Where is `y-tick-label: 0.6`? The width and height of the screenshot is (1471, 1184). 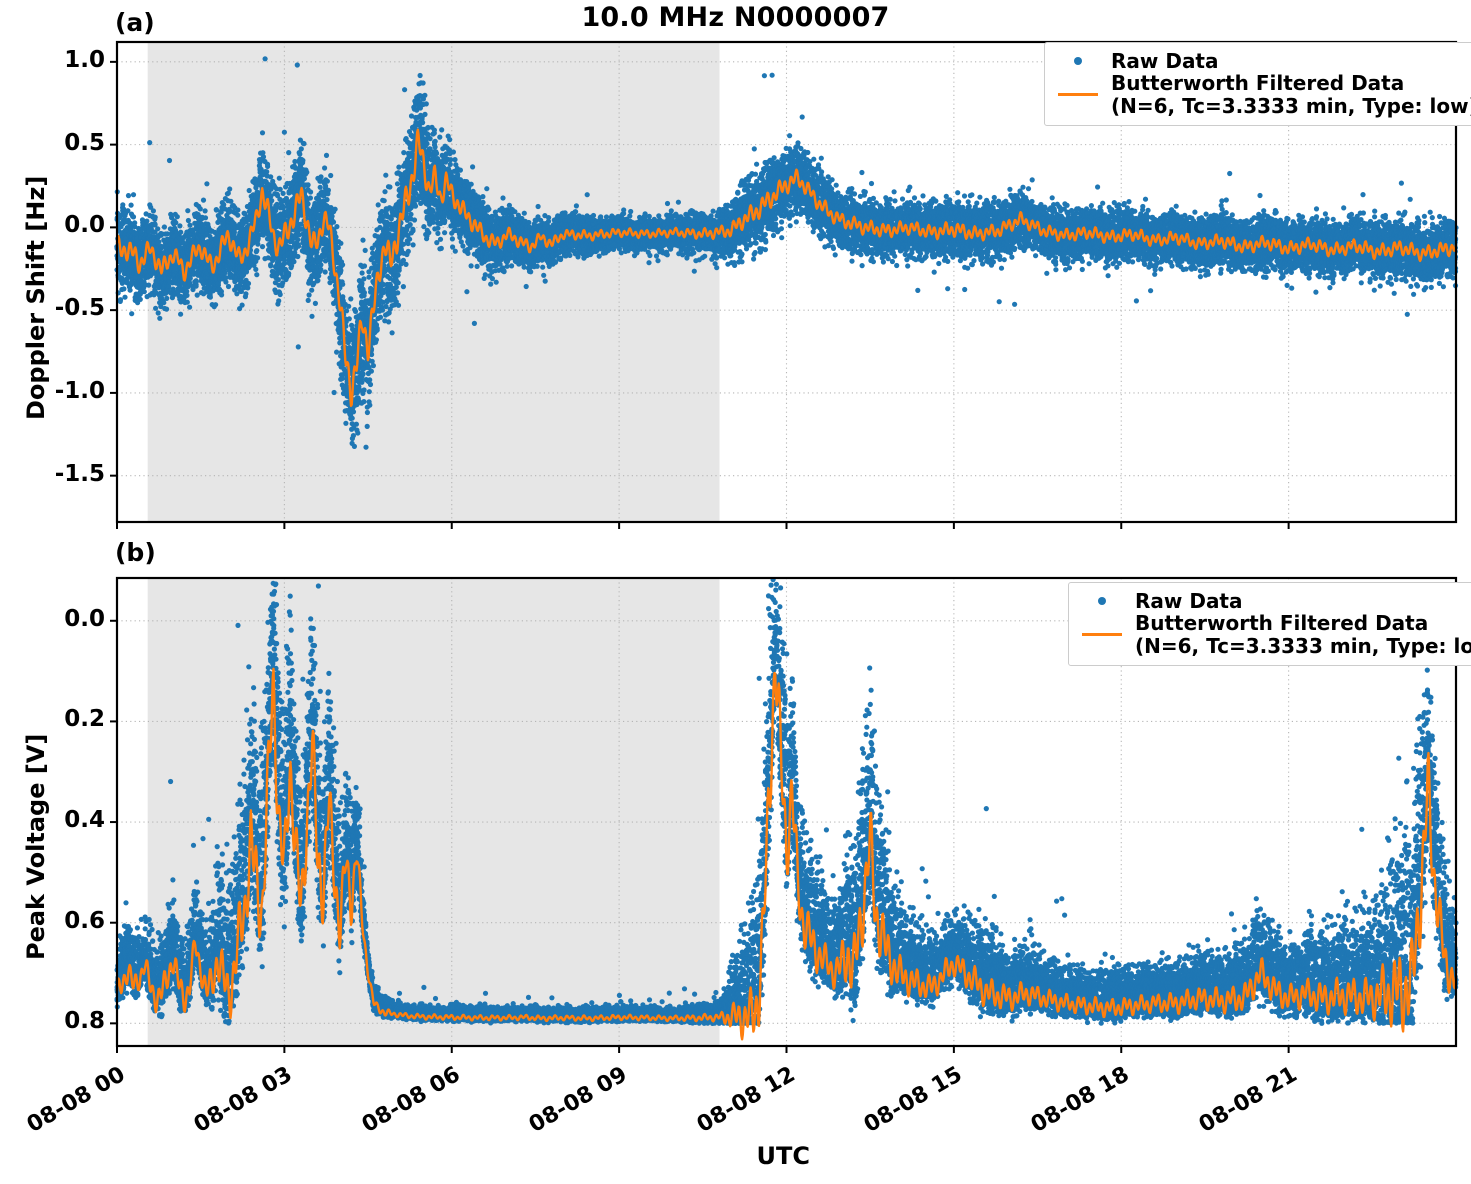
y-tick-label: 0.6 is located at coordinates (84, 921).